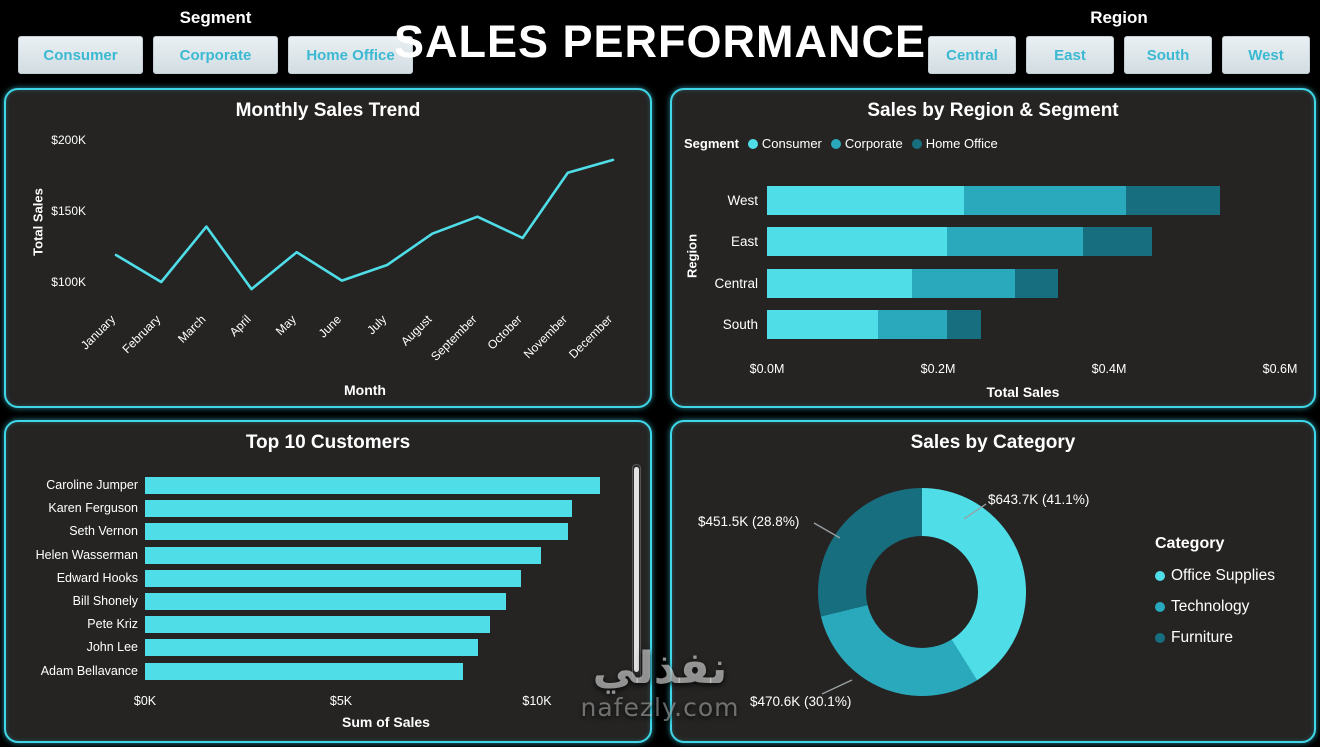 The image size is (1320, 747). I want to click on customer-label: Edward Hooks, so click(97, 577).